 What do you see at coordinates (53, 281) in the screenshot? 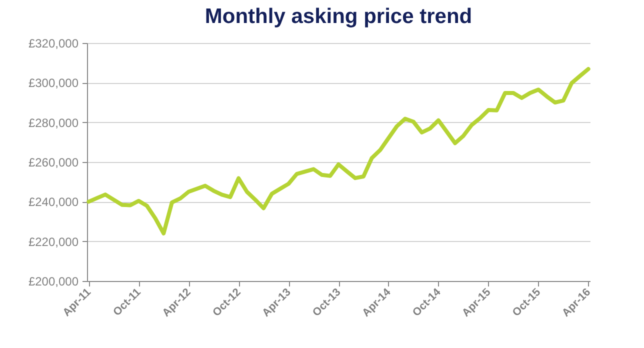
I see `y-tick-label: £200,000` at bounding box center [53, 281].